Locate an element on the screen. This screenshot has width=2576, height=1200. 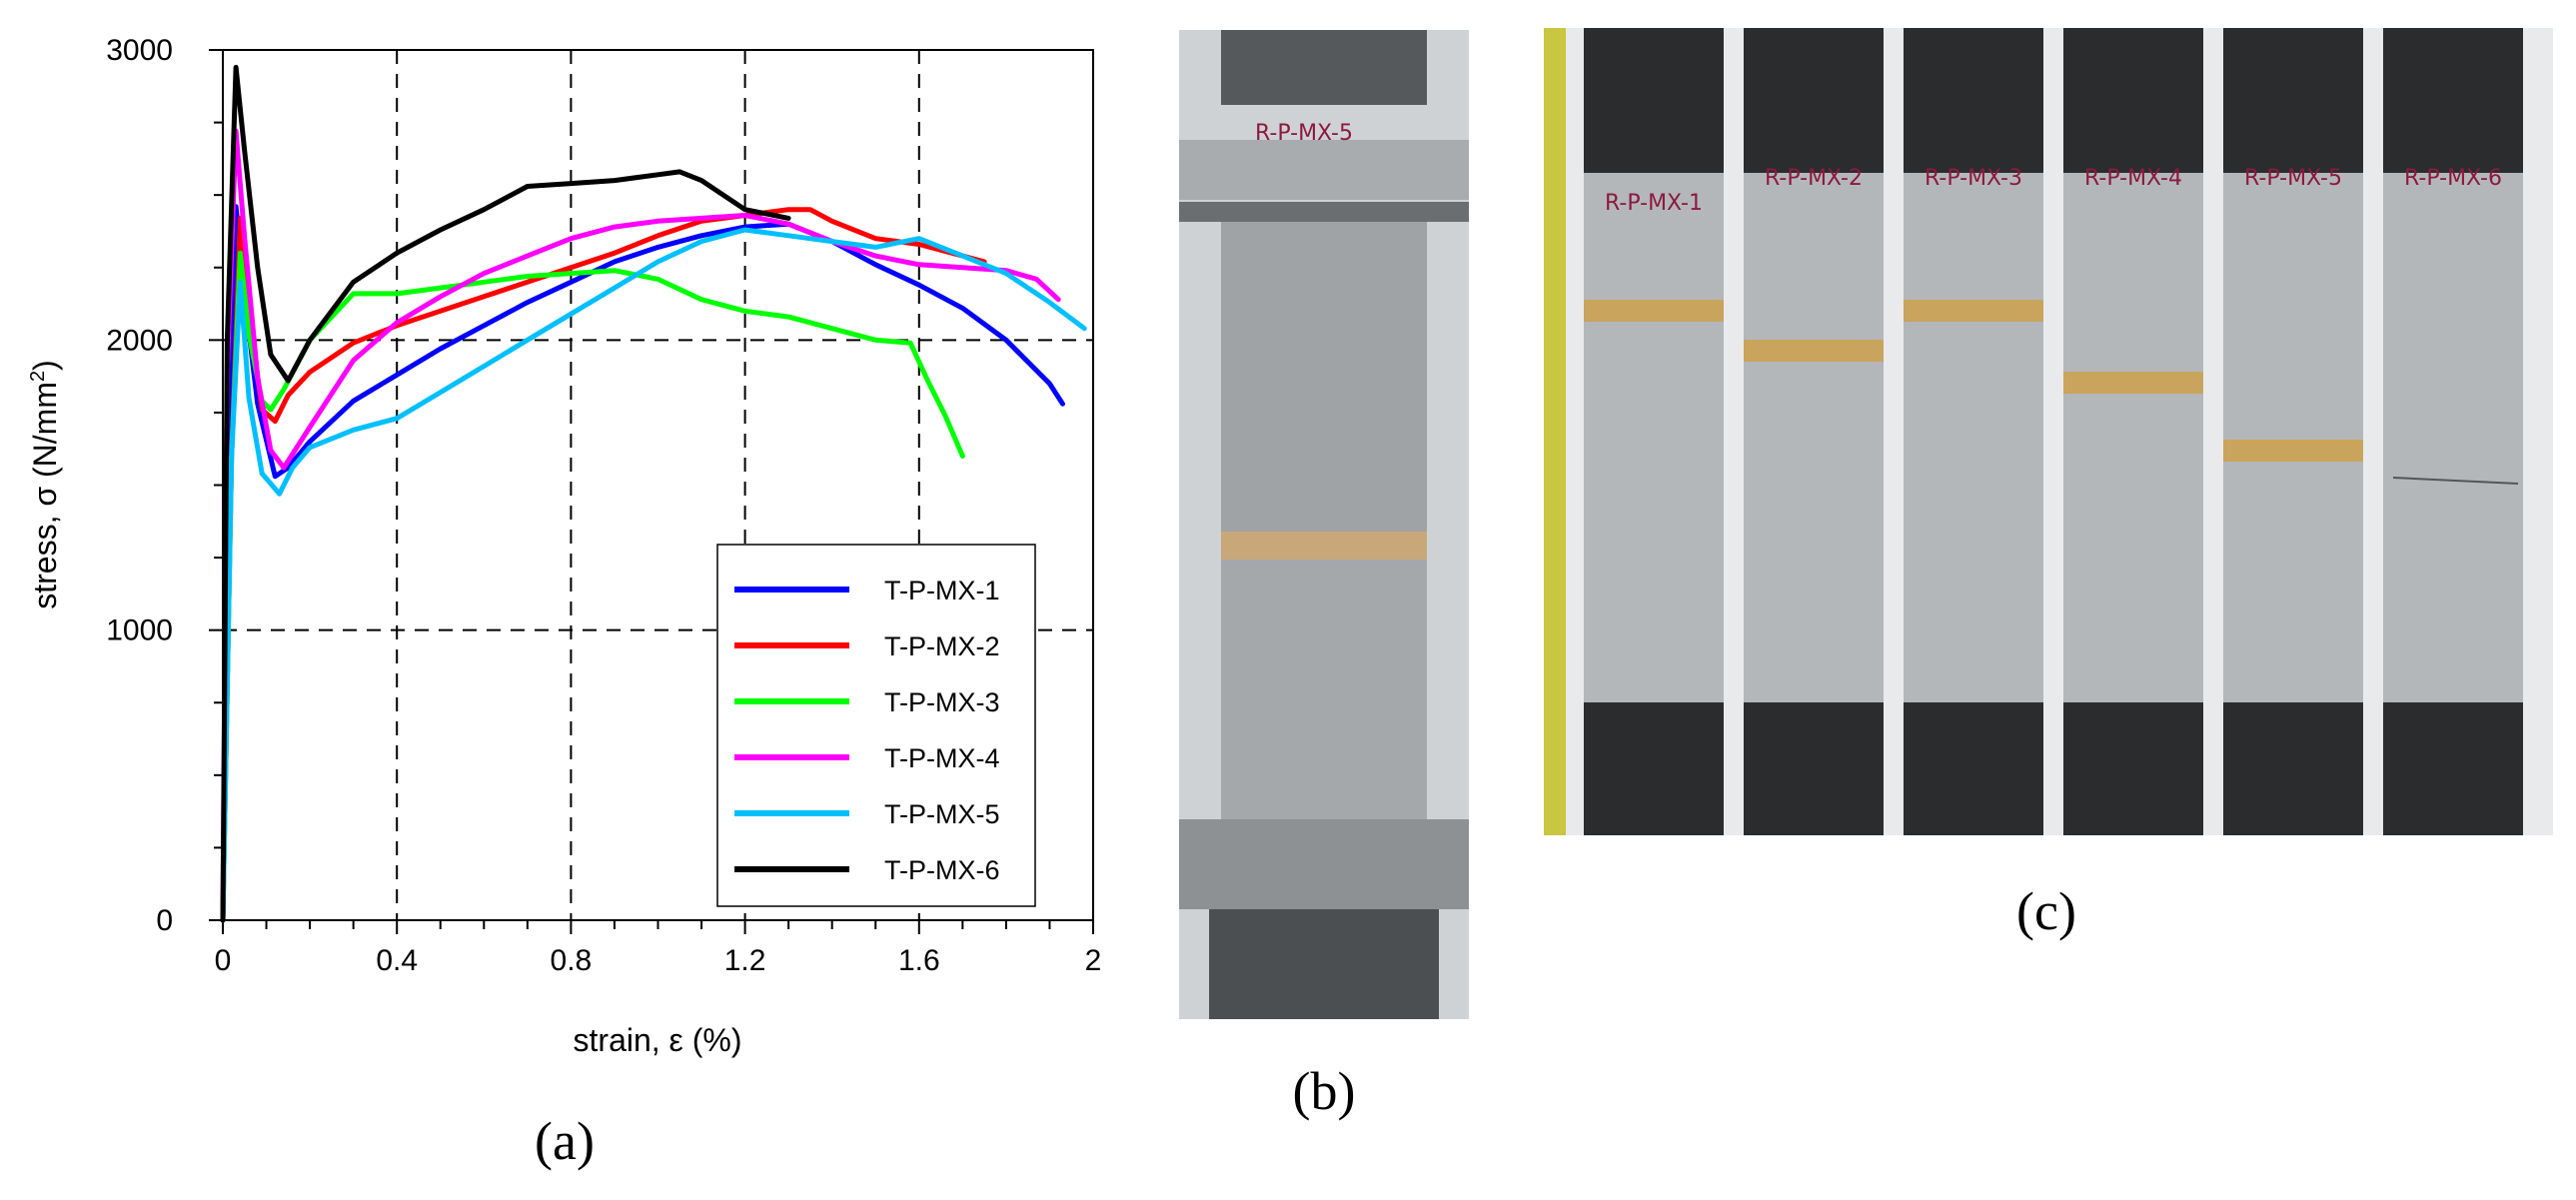
x-tick-label: 1.6 is located at coordinates (919, 960).